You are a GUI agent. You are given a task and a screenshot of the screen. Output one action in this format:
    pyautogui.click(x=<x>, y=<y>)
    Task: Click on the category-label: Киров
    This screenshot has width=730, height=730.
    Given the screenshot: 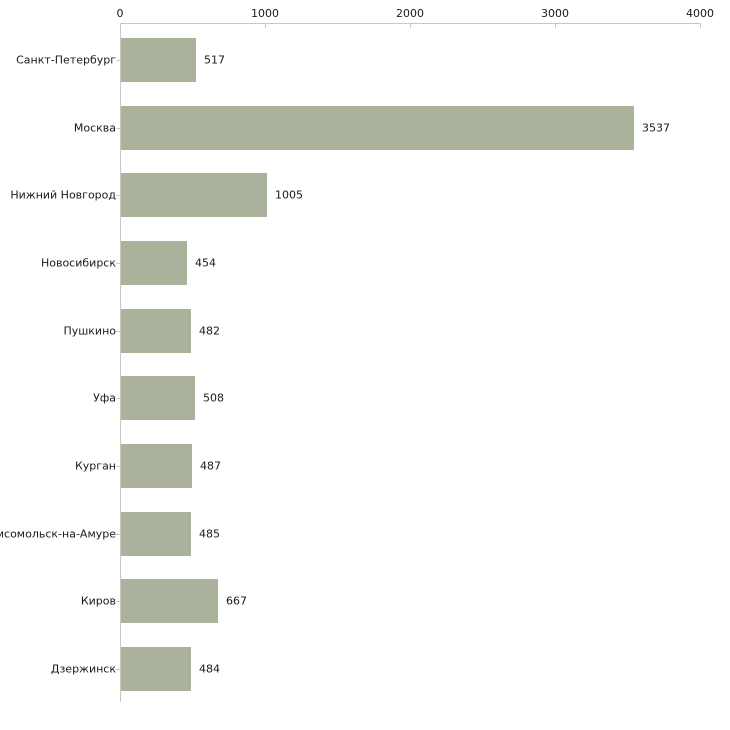 What is the action you would take?
    pyautogui.click(x=98, y=601)
    